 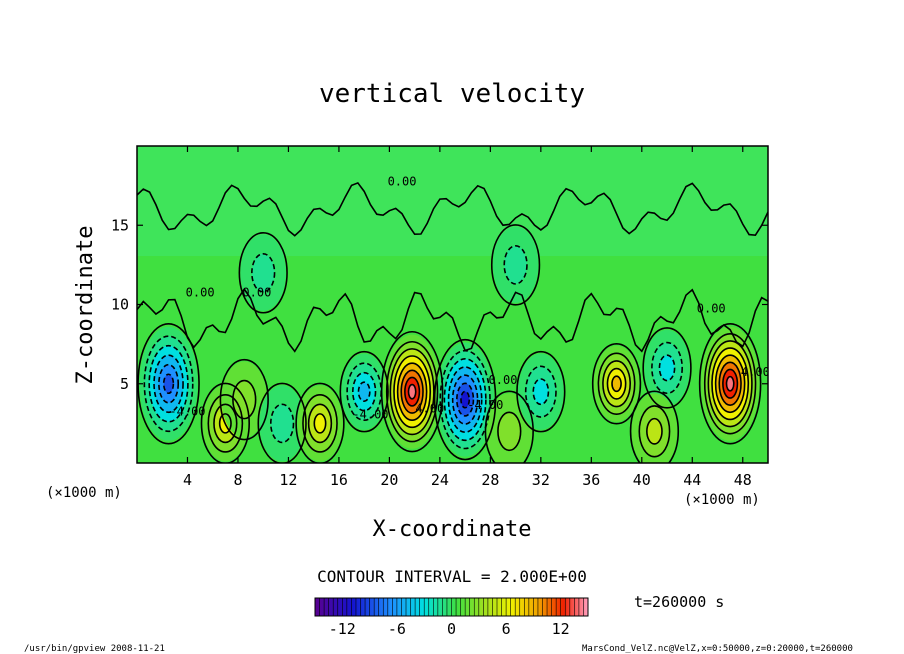 I want to click on y-tick-label: 5, so click(x=124, y=384).